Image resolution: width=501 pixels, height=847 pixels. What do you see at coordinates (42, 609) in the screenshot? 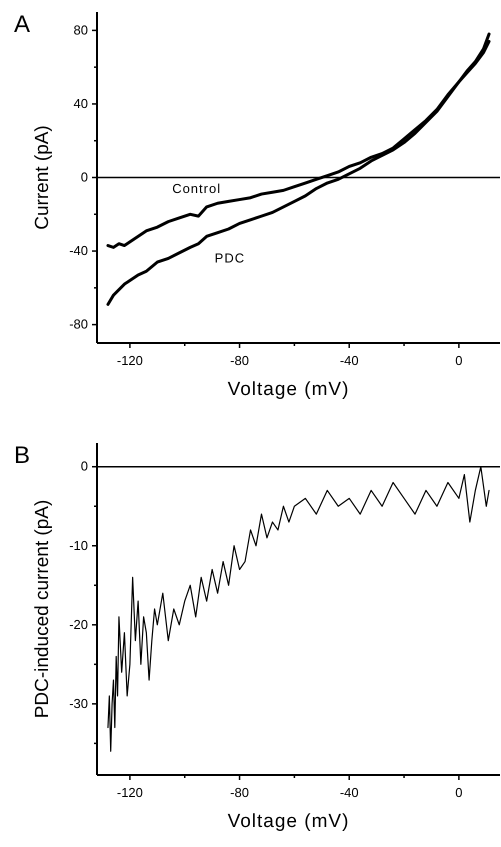
I see `y-axis-title: PDC-induced current (pA)` at bounding box center [42, 609].